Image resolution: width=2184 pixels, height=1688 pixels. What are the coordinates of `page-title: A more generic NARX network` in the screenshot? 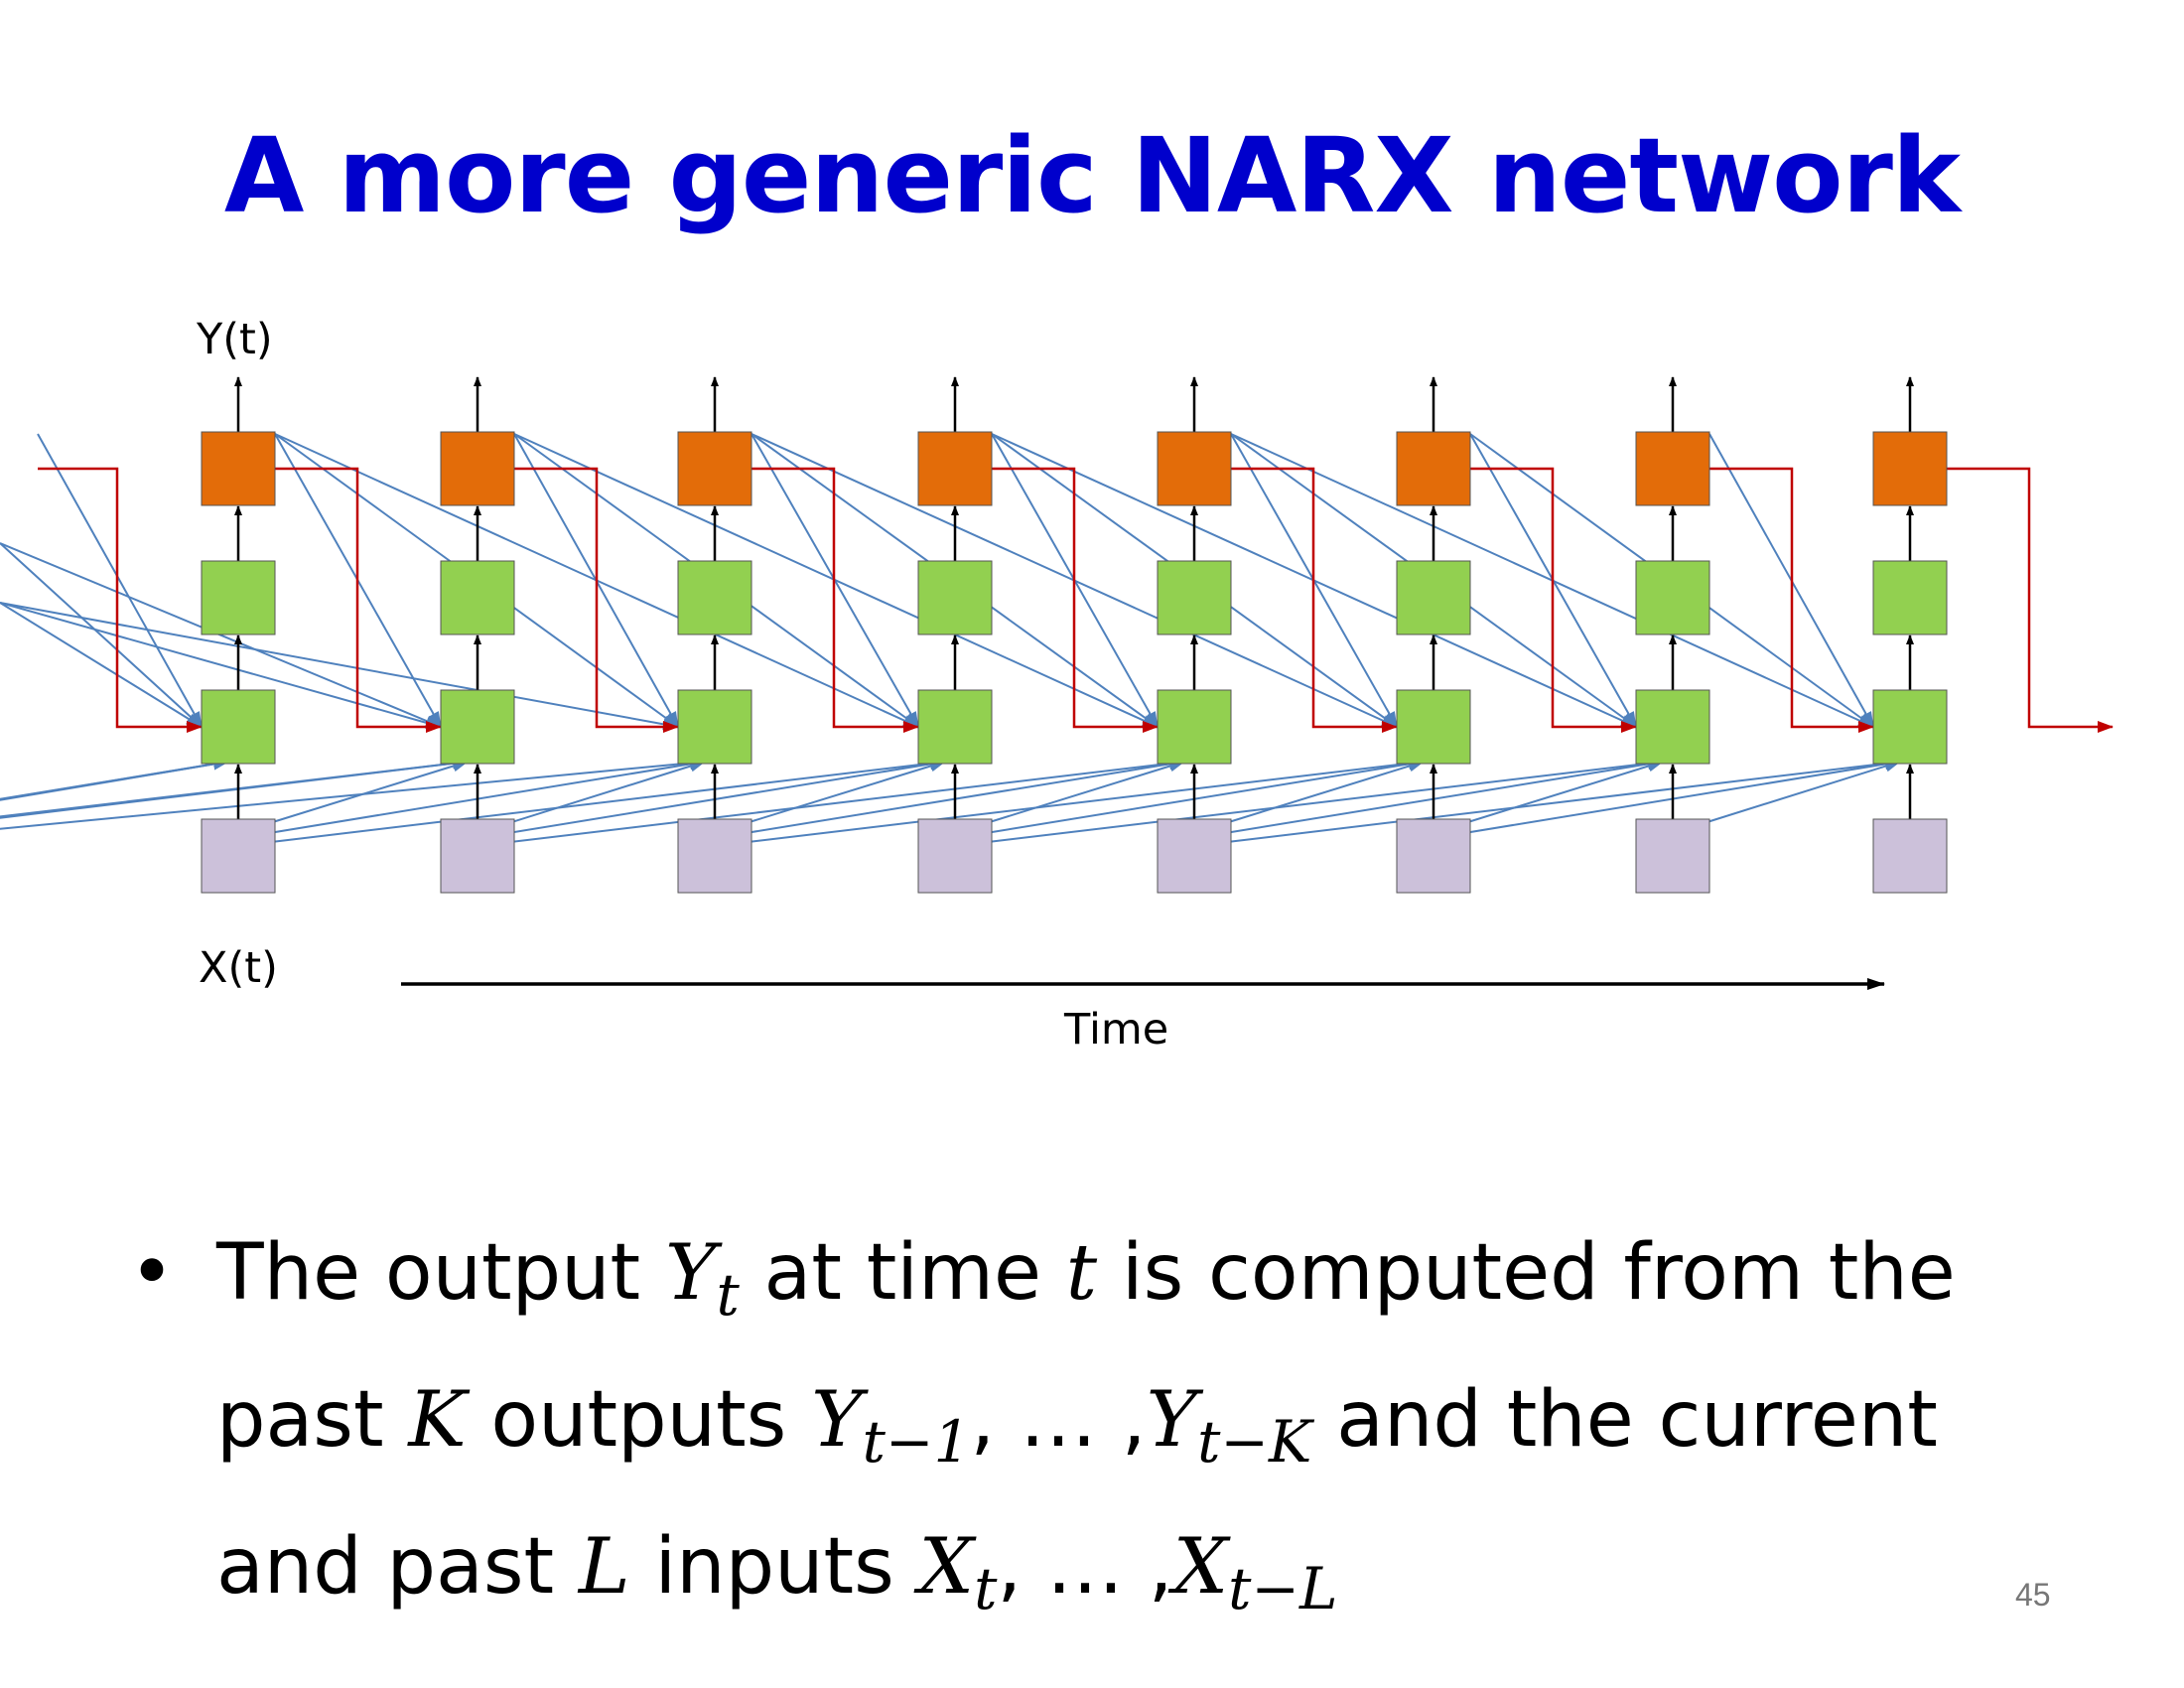 It's located at (1092, 175).